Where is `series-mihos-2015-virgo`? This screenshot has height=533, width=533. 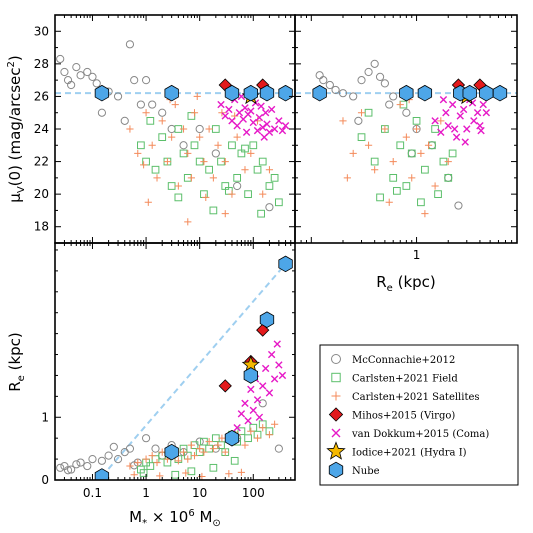 series-mihos-2015-virgo is located at coordinates (244, 358).